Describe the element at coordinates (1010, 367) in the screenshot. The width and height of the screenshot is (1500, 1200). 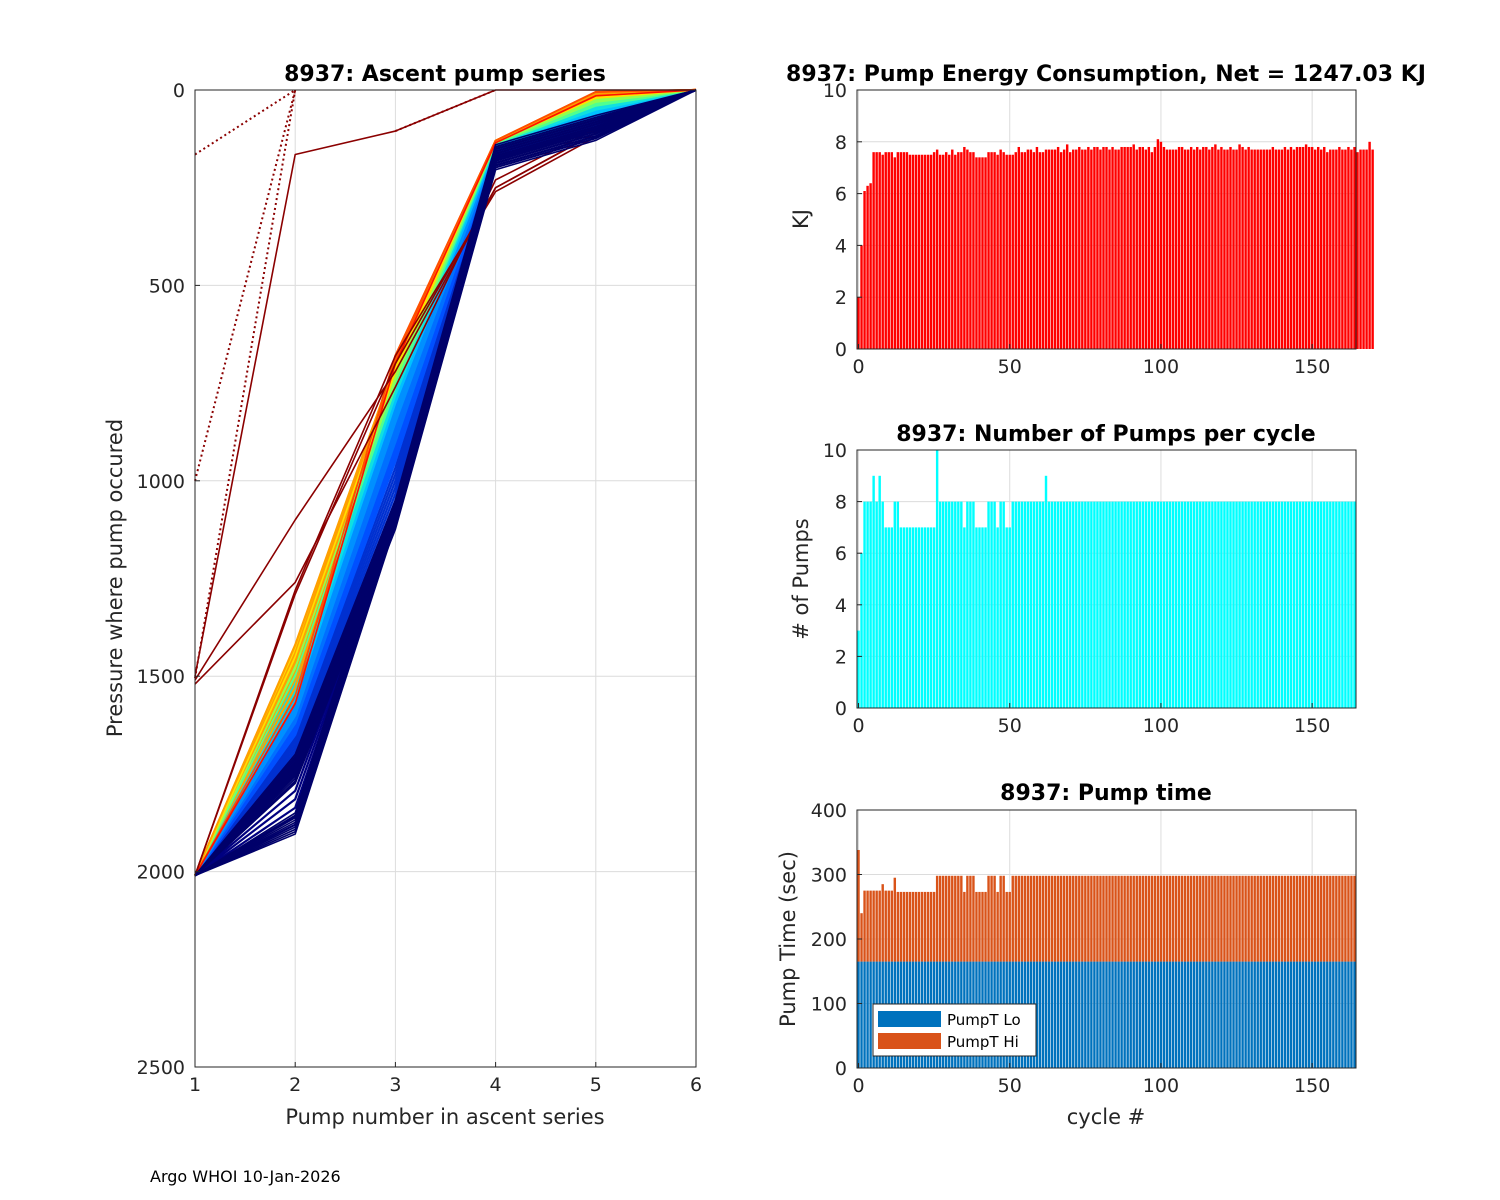
I see `energy-x-tick-label: 50` at that location.